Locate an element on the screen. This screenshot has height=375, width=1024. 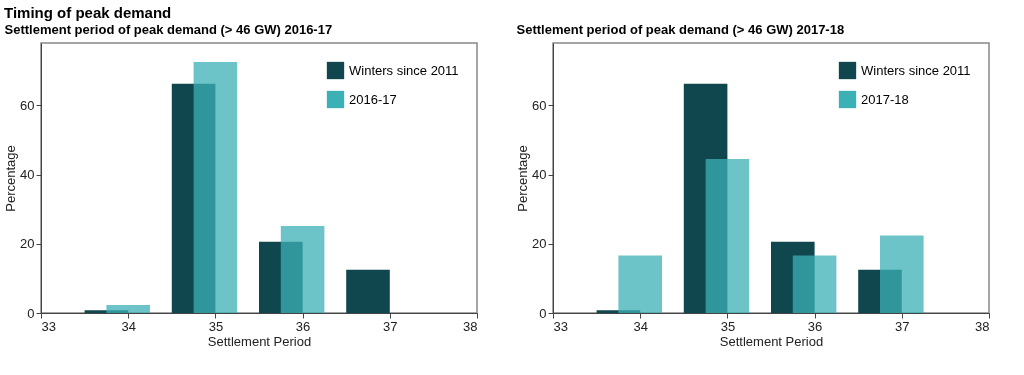
chart-title: Settlement period of peak demand (> 46 GW) 2017-18 is located at coordinates (680, 29).